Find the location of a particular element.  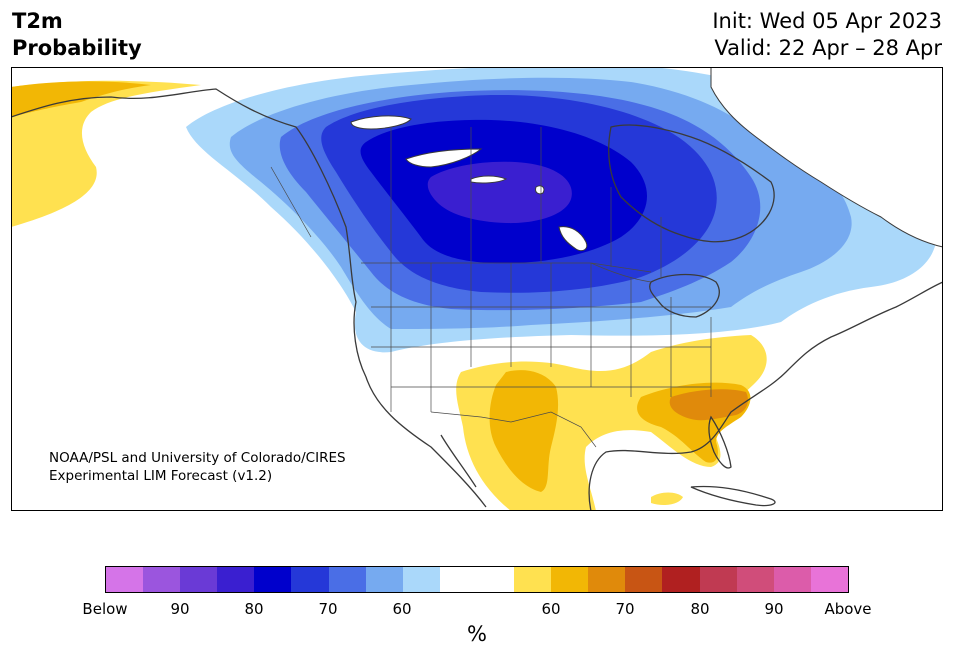

cb-above-extreme is located at coordinates (829, 579).